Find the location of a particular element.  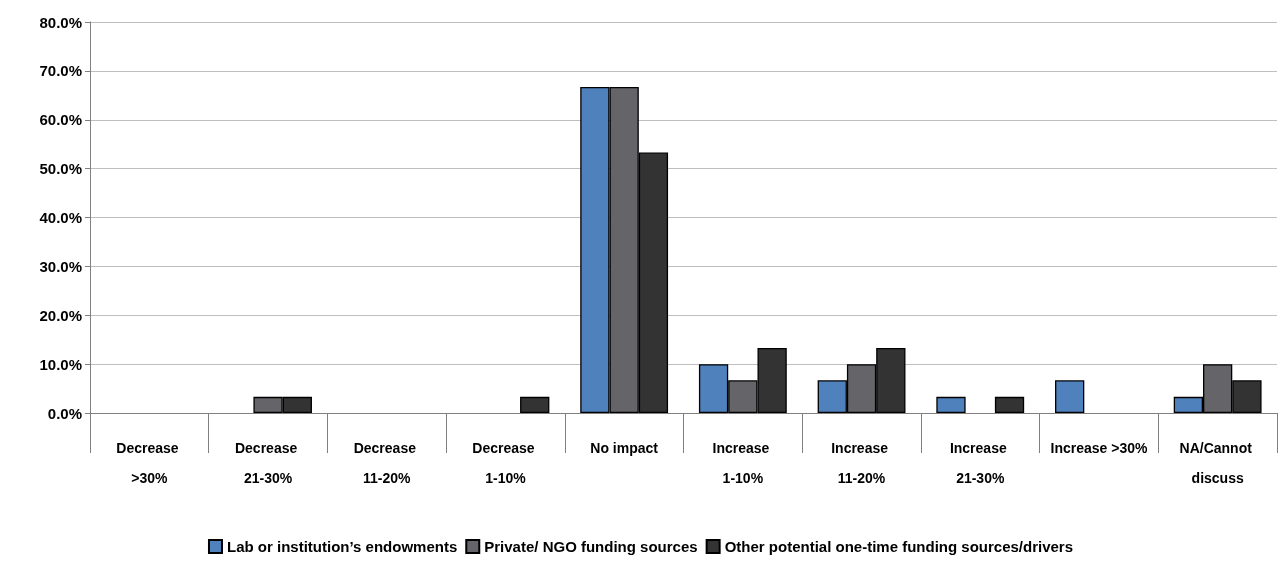

x-tick-label: Decrease 21-30% is located at coordinates (268, 463).